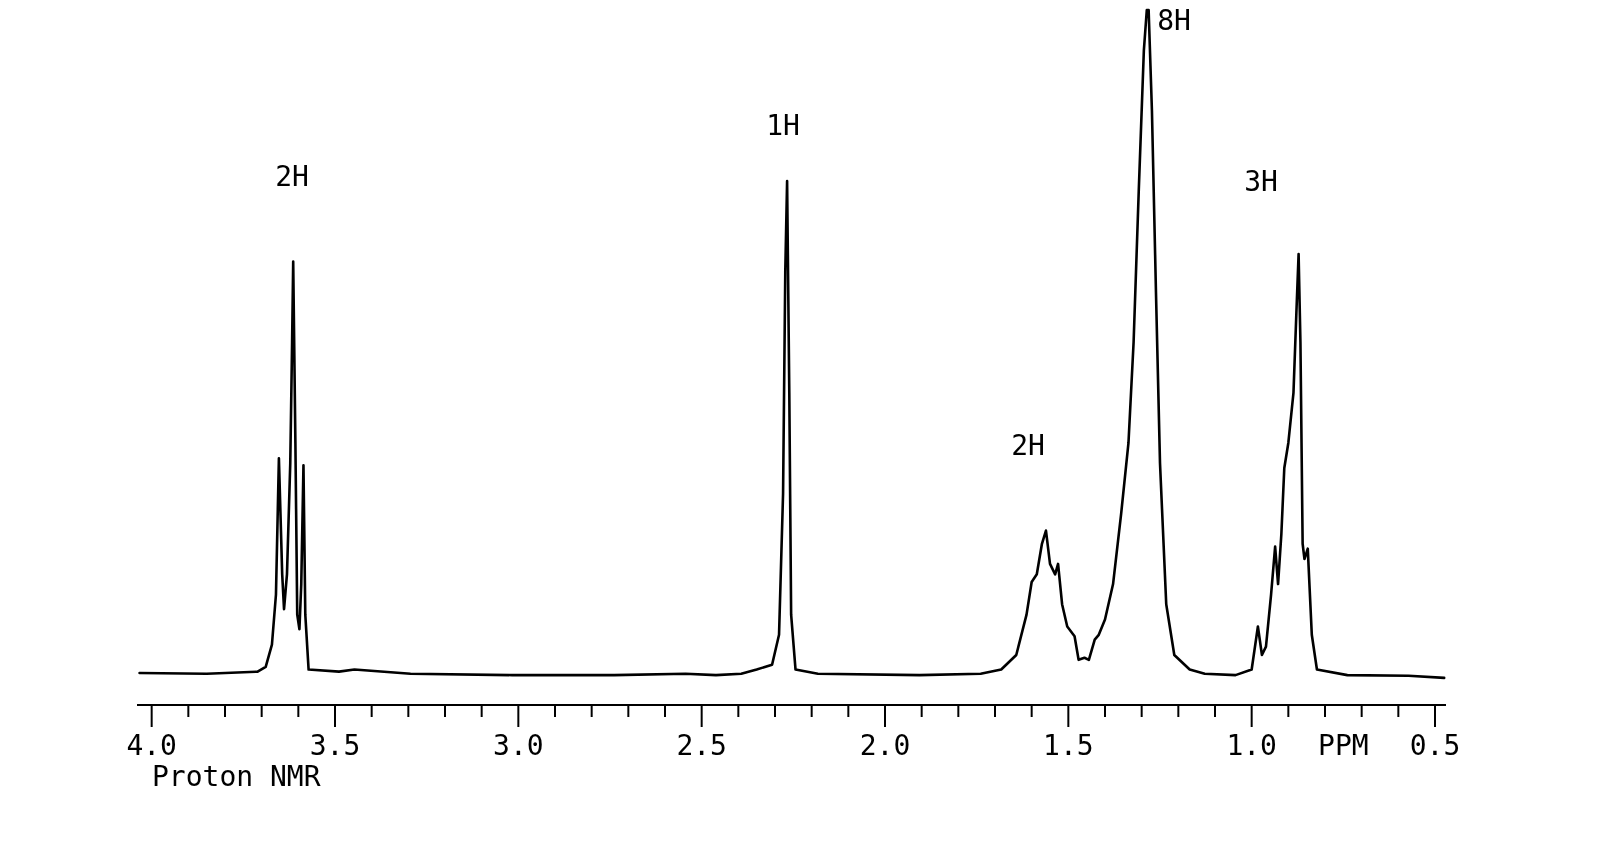  Describe the element at coordinates (335, 745) in the screenshot. I see `x-tick-label: 3.5` at that location.